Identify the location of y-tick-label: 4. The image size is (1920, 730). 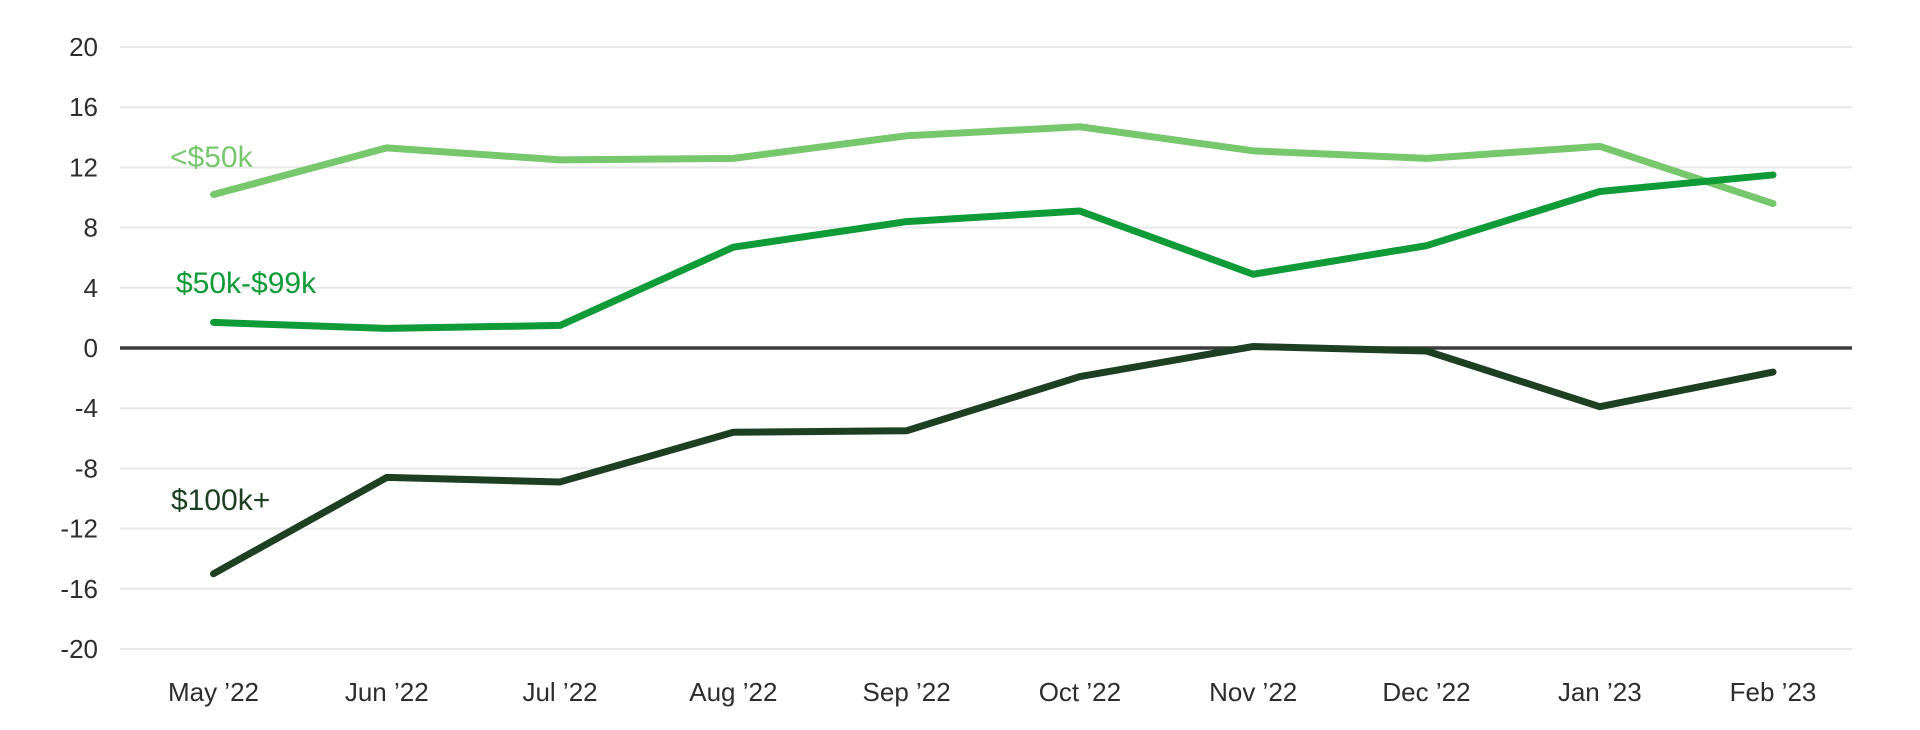
(91, 288).